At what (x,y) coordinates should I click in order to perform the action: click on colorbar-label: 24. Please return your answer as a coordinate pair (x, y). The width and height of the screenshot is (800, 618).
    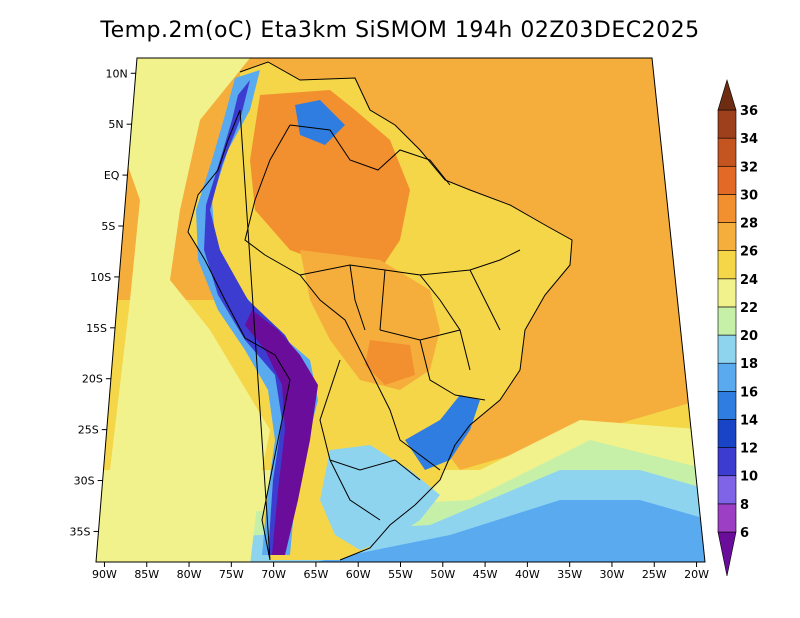
    Looking at the image, I should click on (749, 280).